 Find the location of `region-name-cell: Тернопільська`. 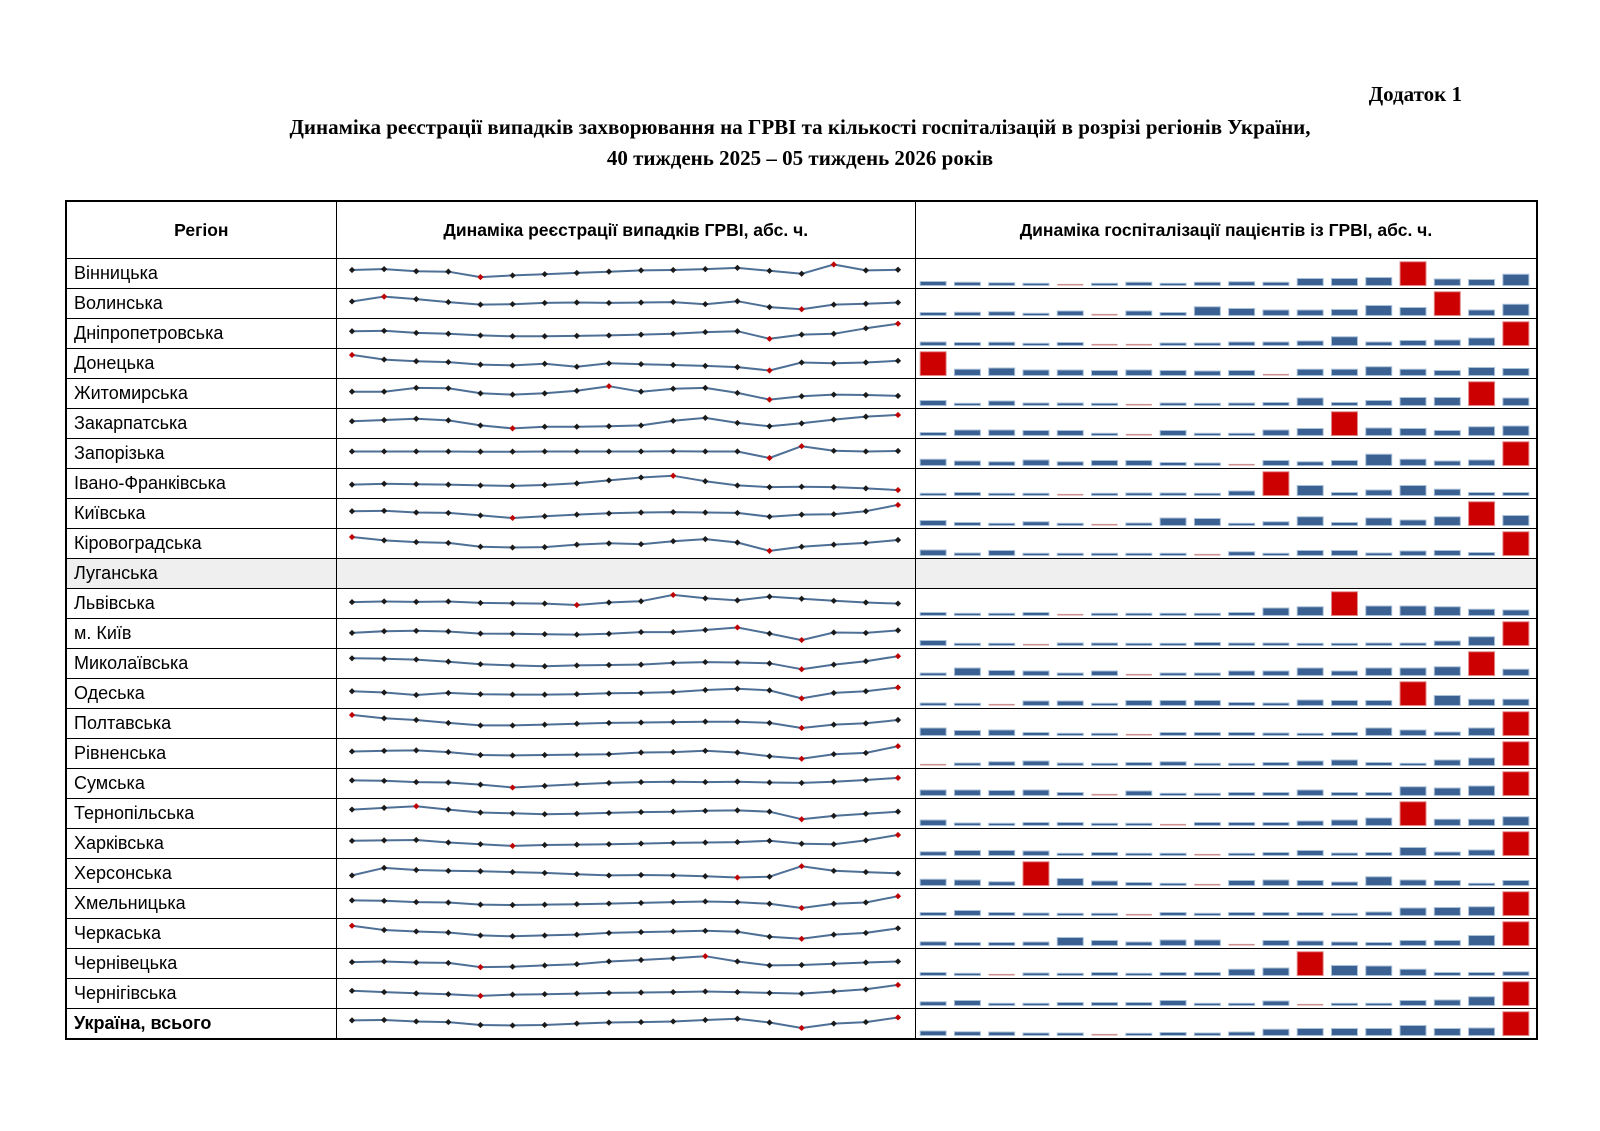

region-name-cell: Тернопільська is located at coordinates (202, 813).